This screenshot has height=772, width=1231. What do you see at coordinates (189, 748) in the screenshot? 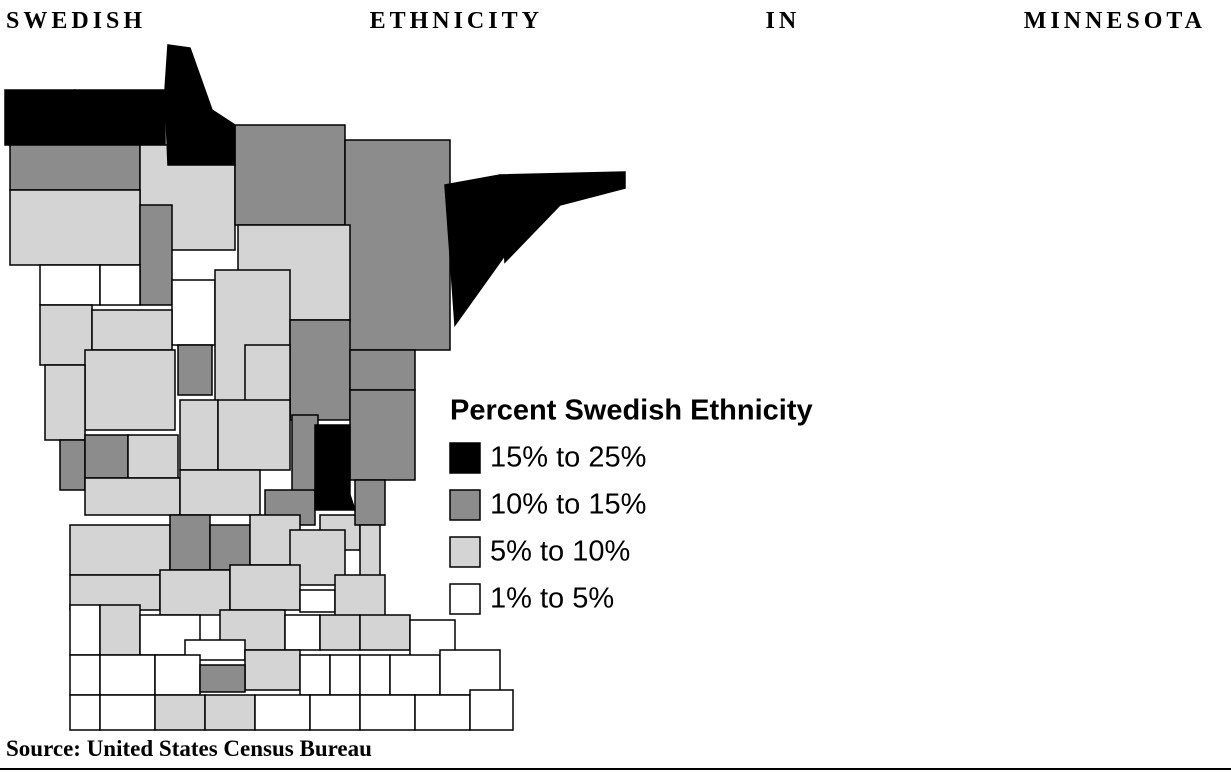
I see `source: Source: United States Census Bureau` at bounding box center [189, 748].